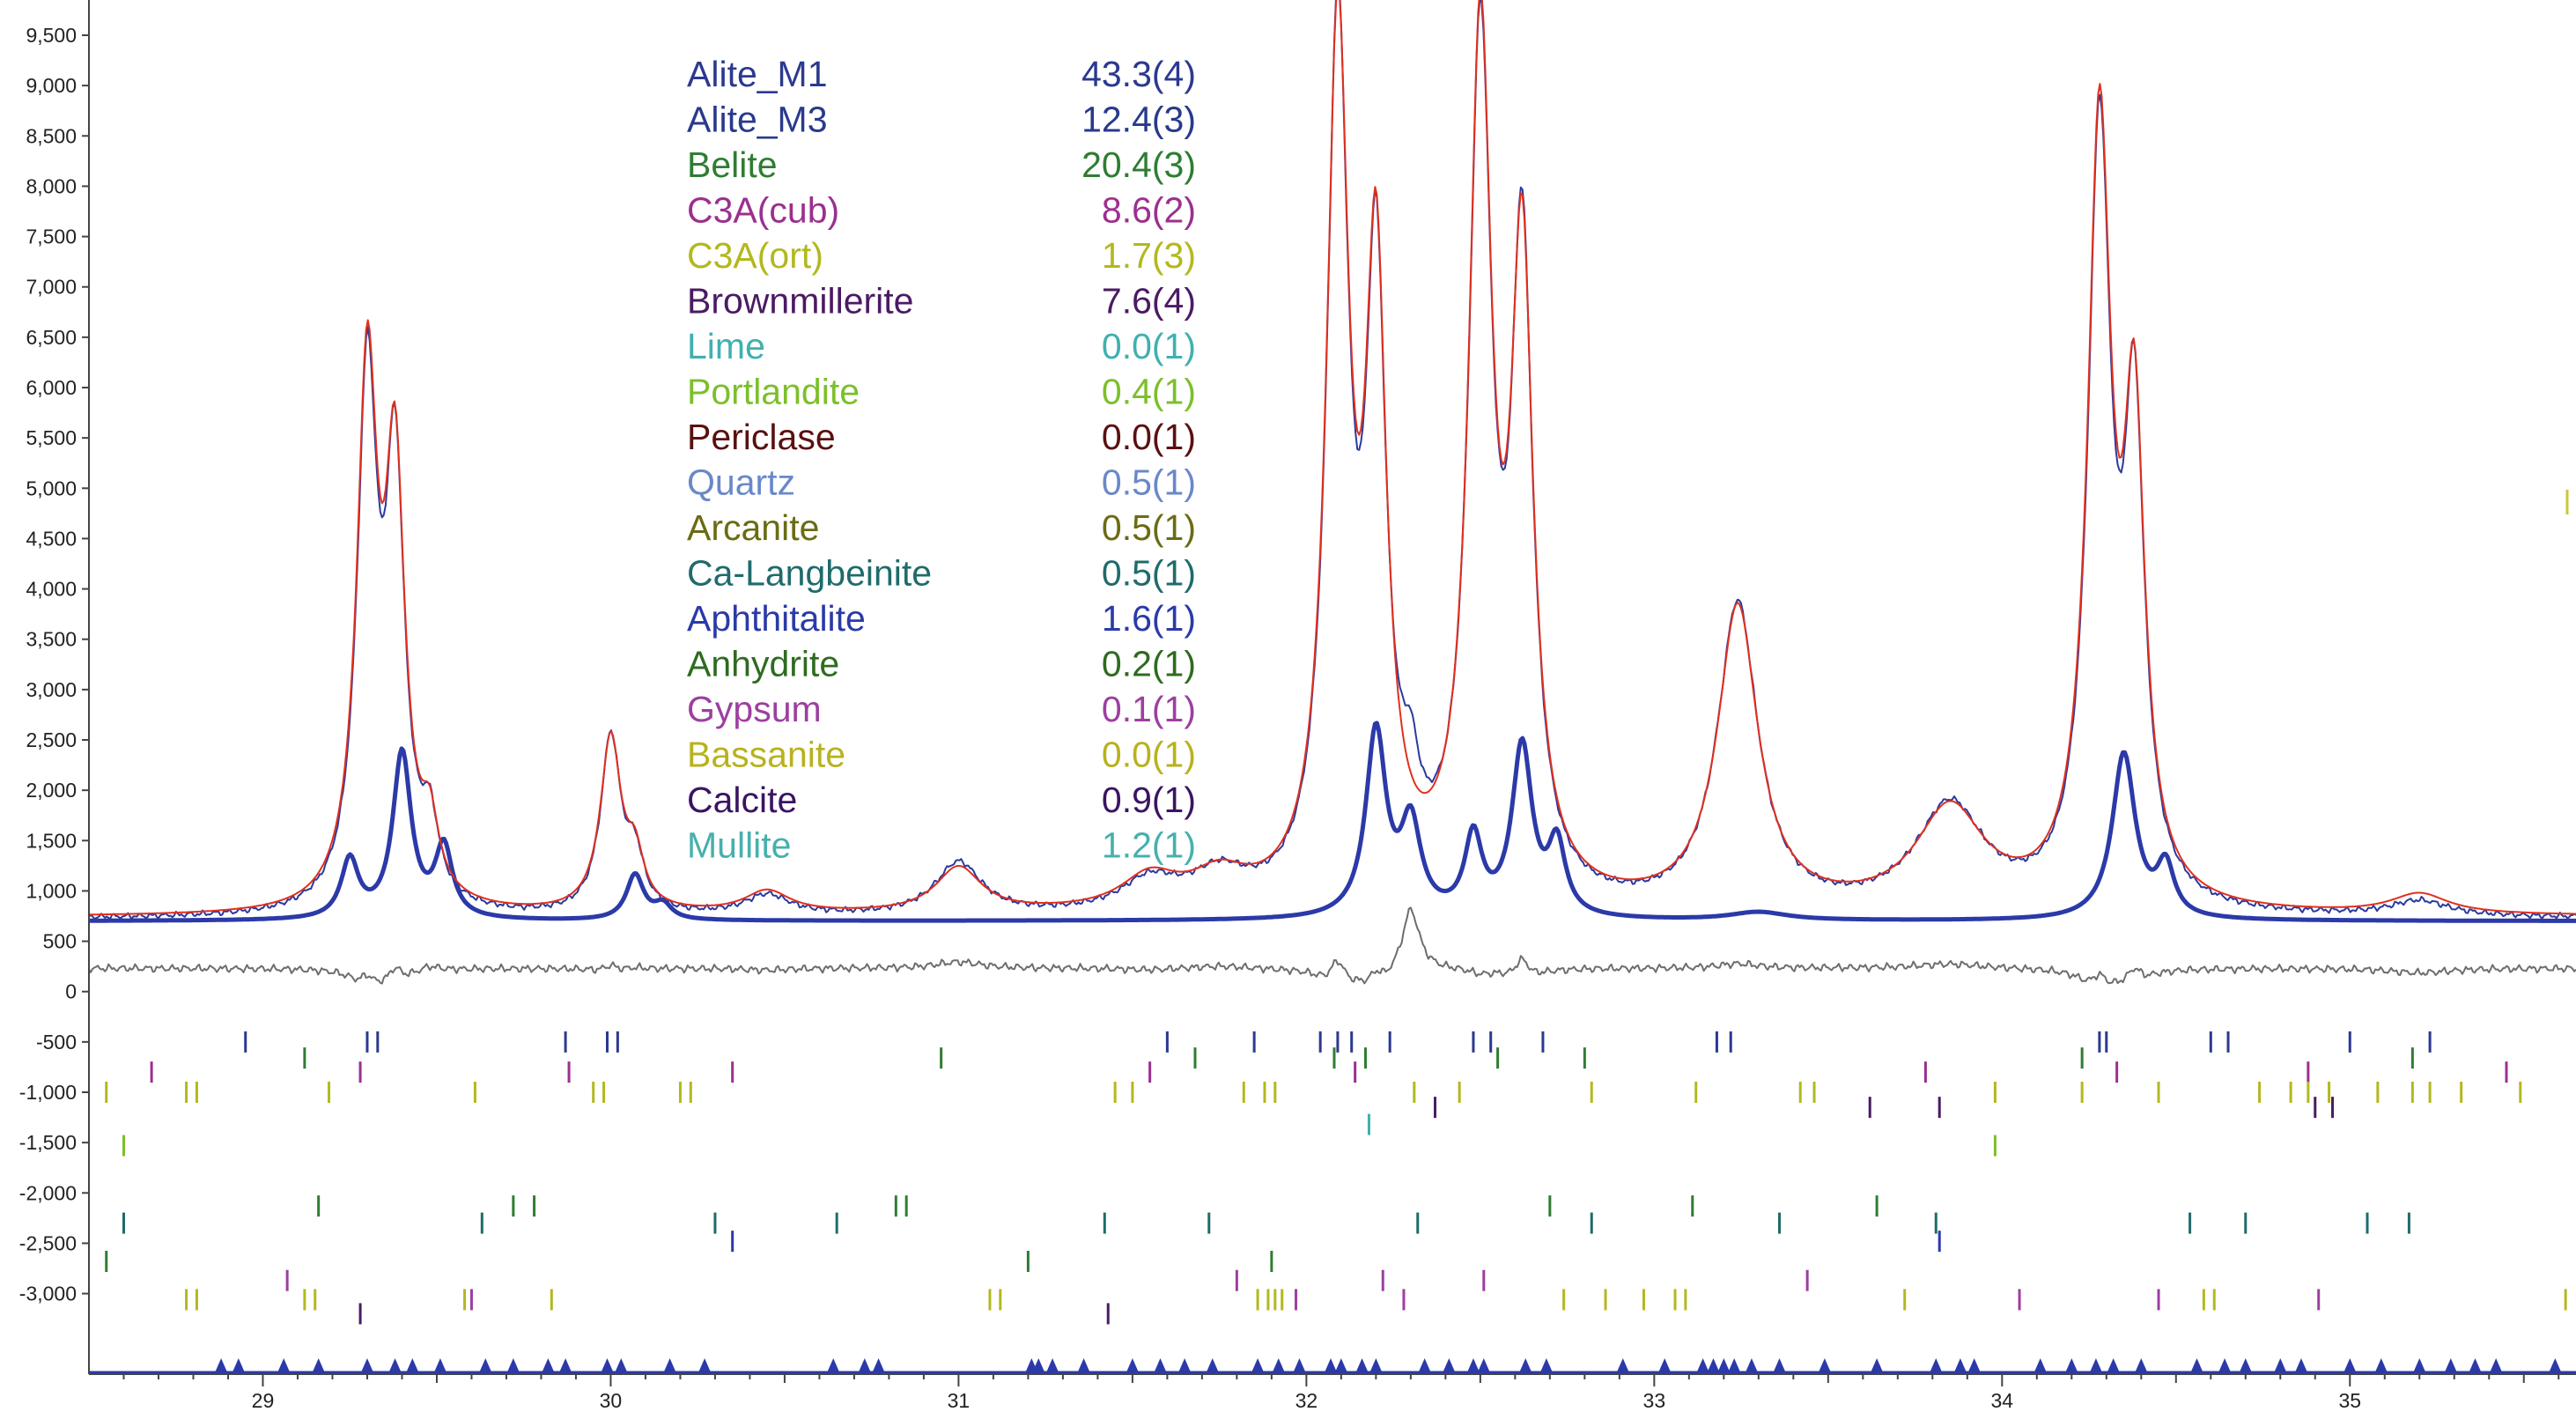 Image resolution: width=2576 pixels, height=1412 pixels. I want to click on y-tick-label: 500, so click(60, 941).